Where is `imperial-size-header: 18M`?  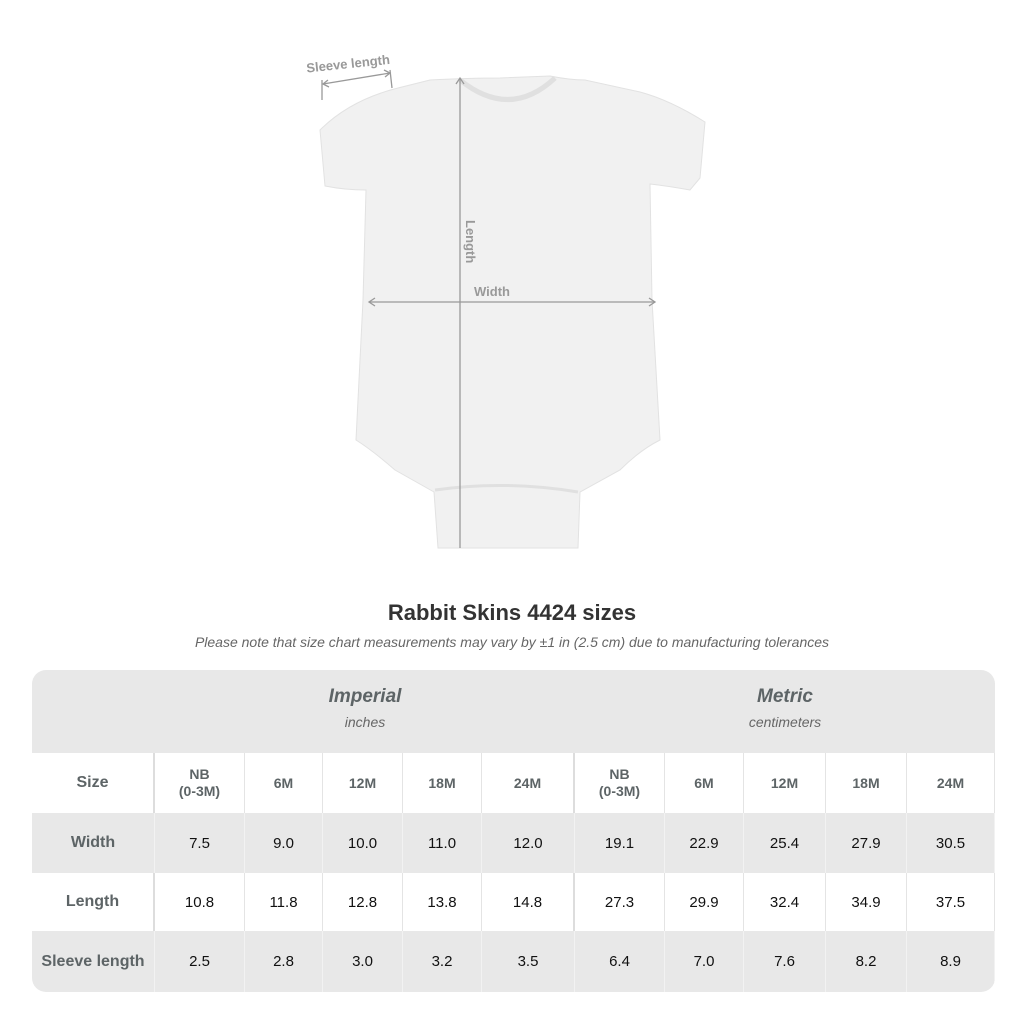 imperial-size-header: 18M is located at coordinates (442, 783).